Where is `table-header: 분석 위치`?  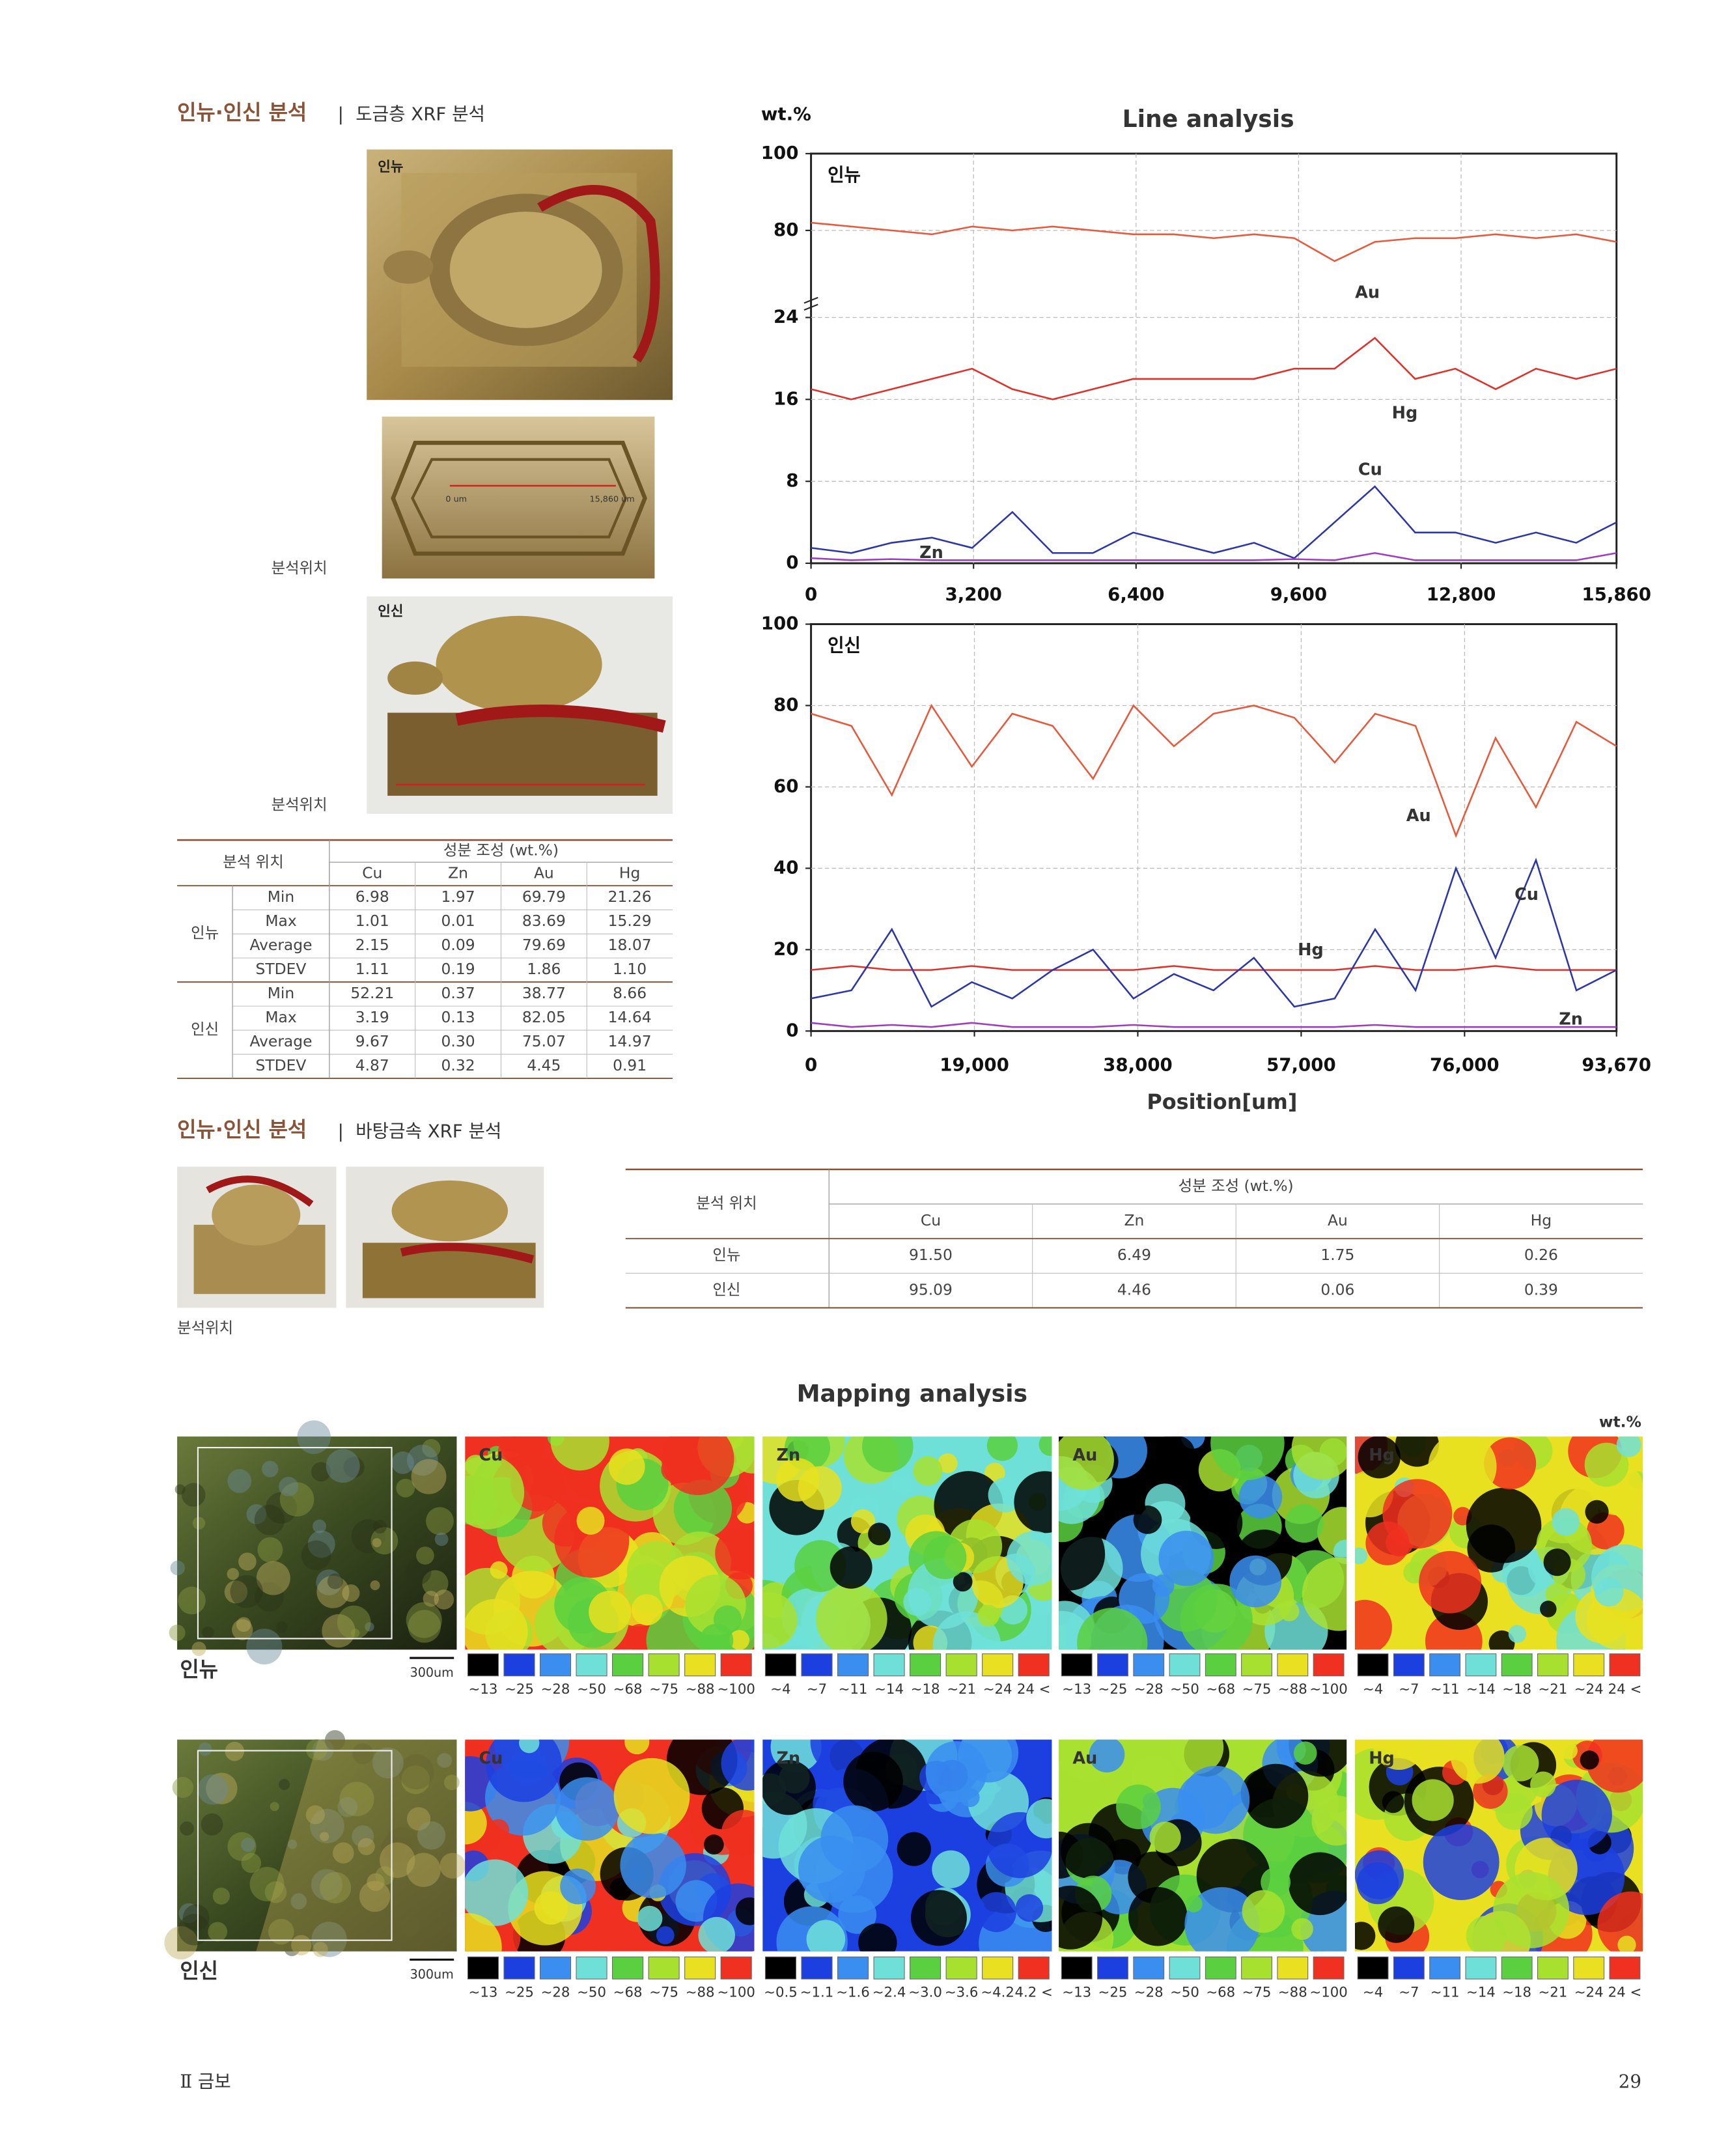 table-header: 분석 위치 is located at coordinates (726, 1203).